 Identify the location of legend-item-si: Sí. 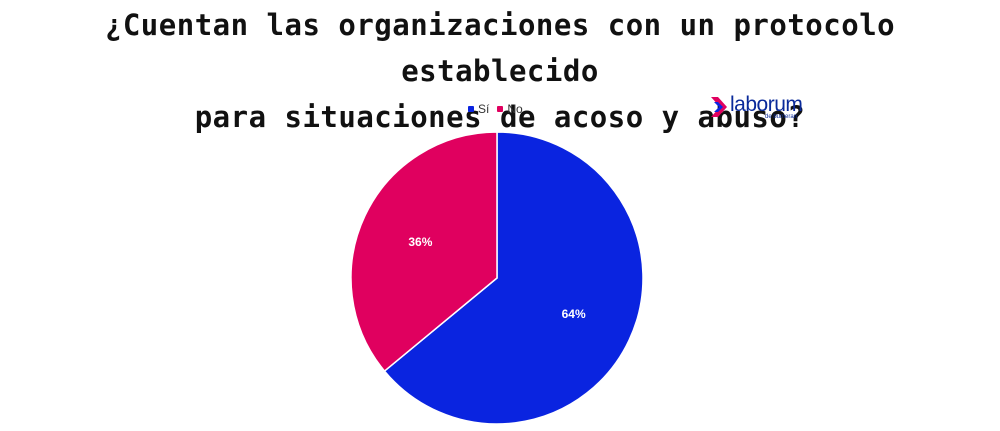
(478, 109).